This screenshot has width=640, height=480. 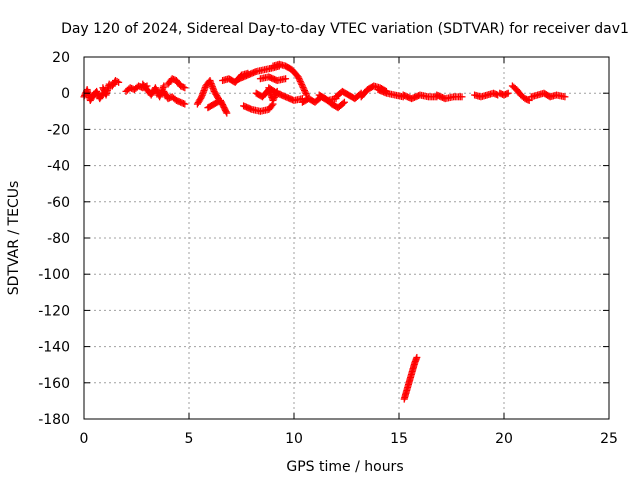 I want to click on y-tick-label: -120, so click(x=54, y=311).